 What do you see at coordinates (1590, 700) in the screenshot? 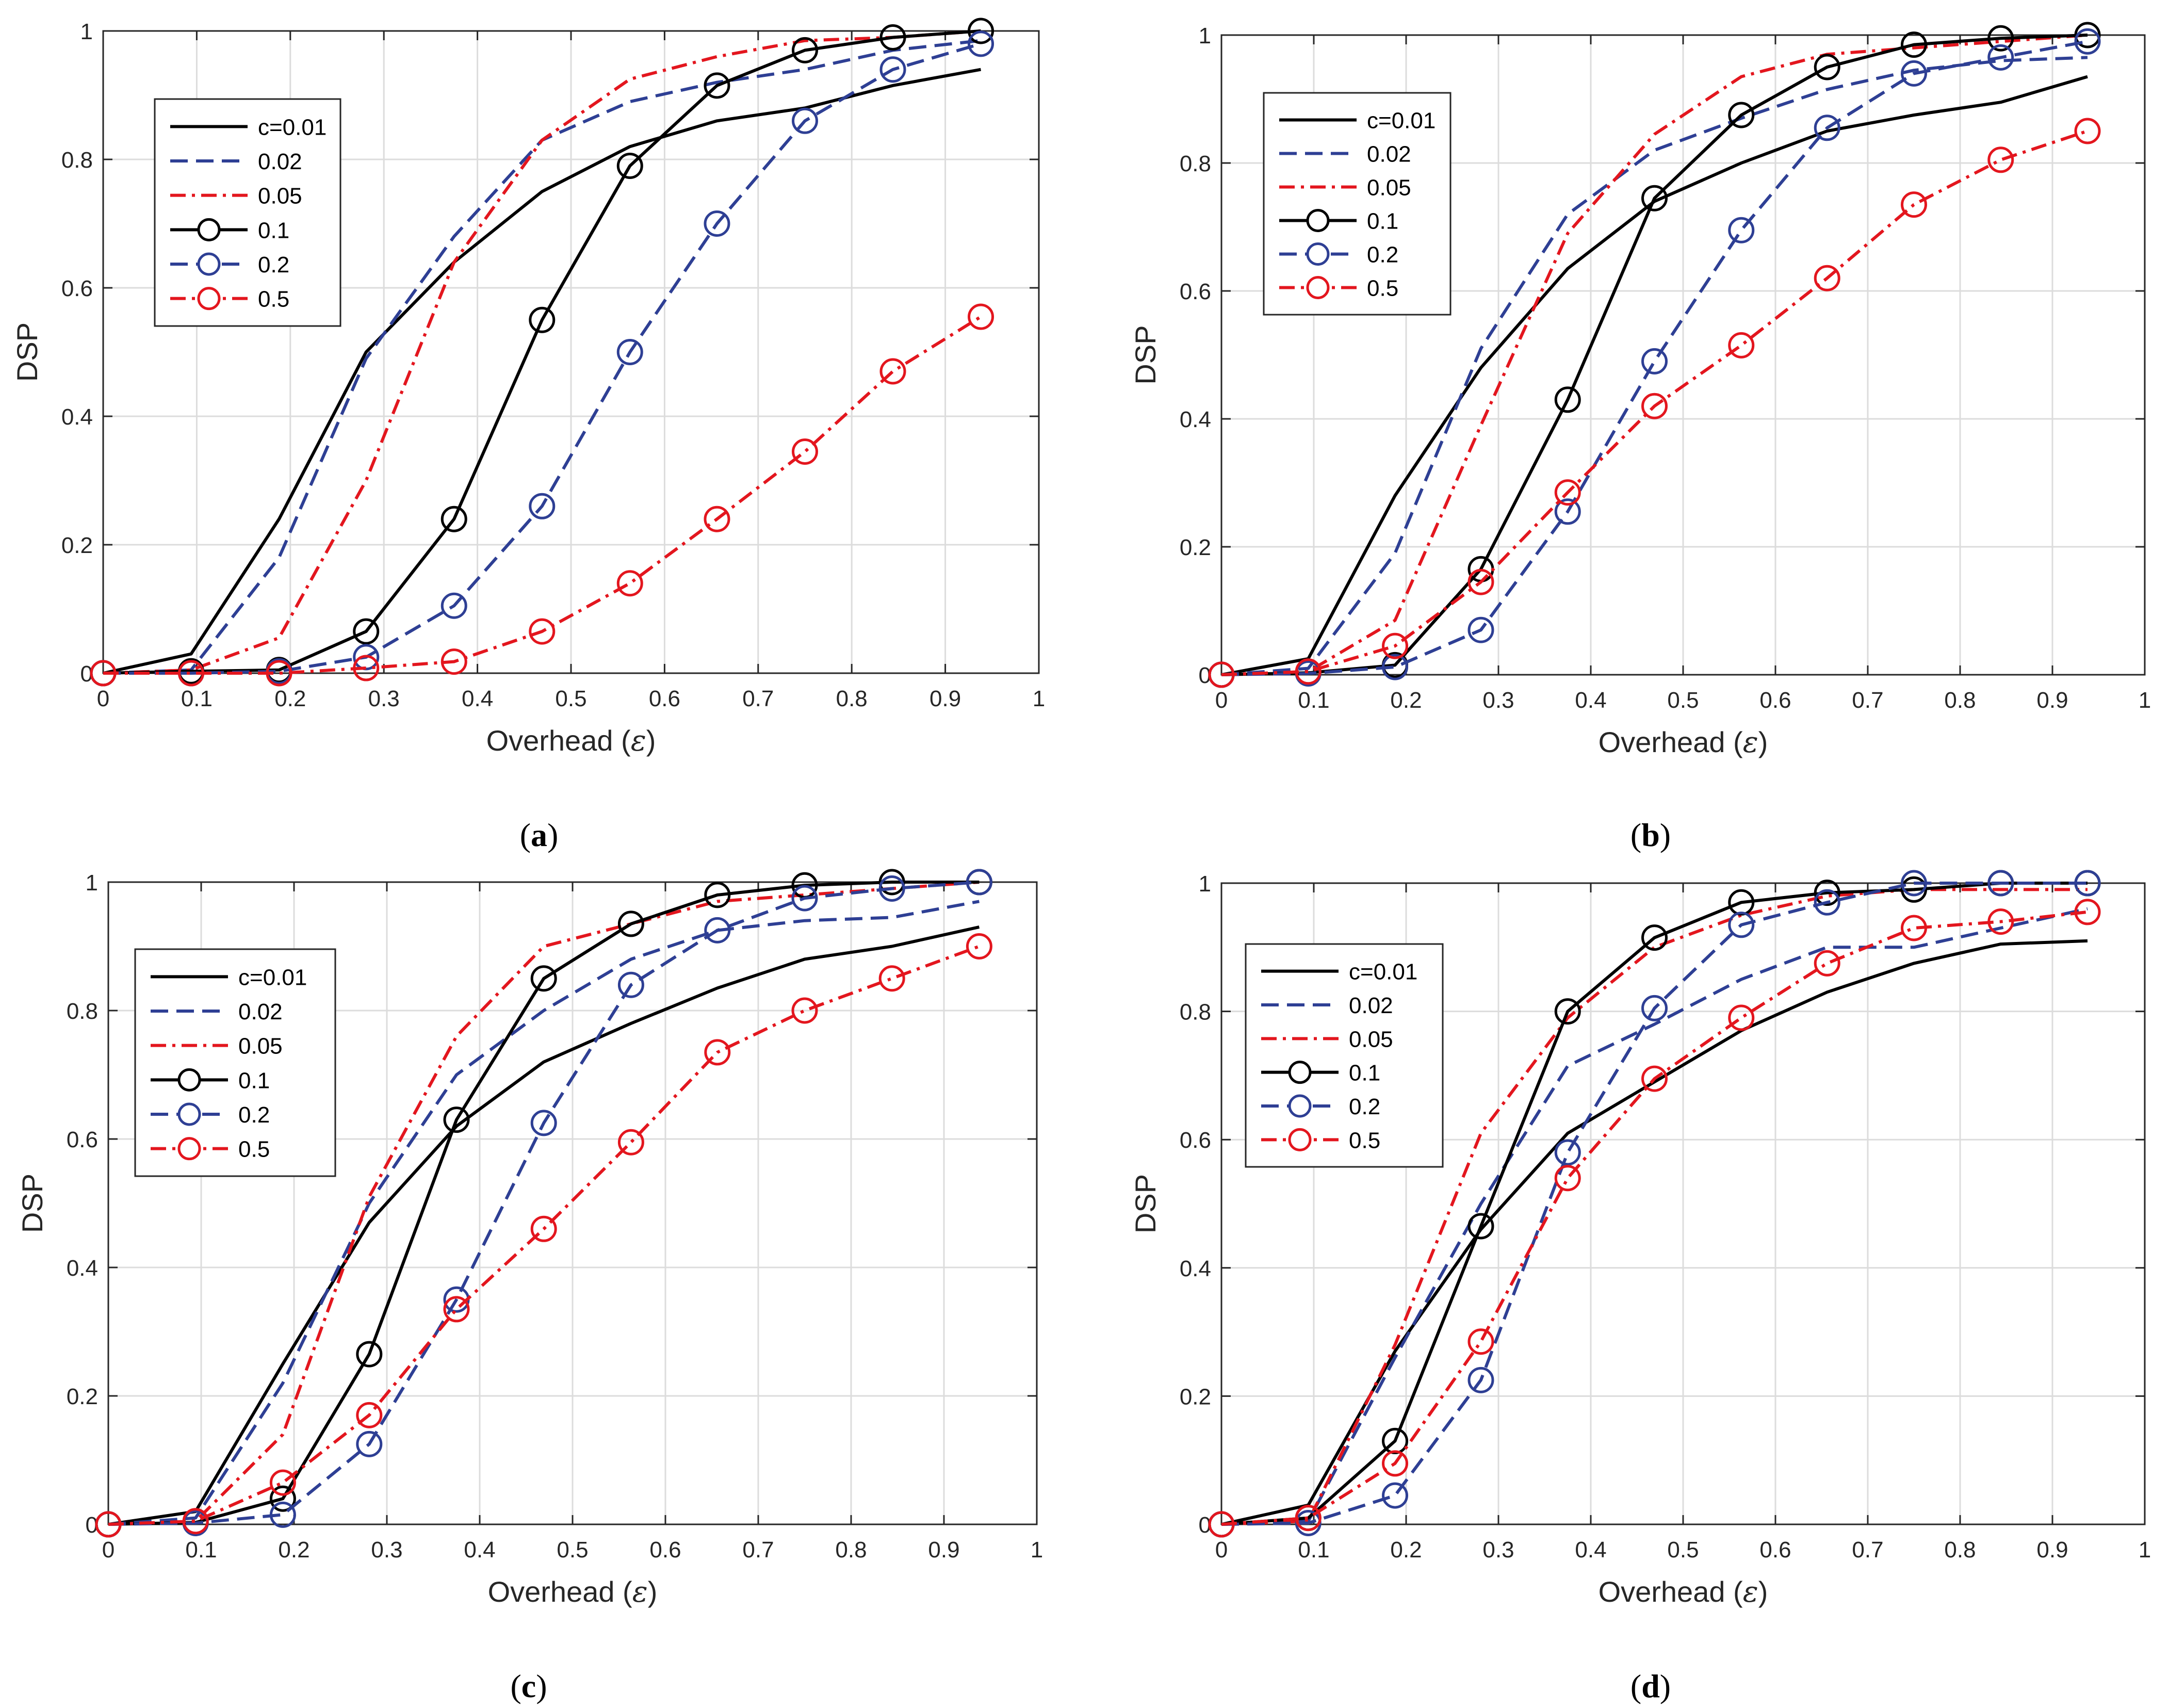
I see `x-tick-label: 0.4` at bounding box center [1590, 700].